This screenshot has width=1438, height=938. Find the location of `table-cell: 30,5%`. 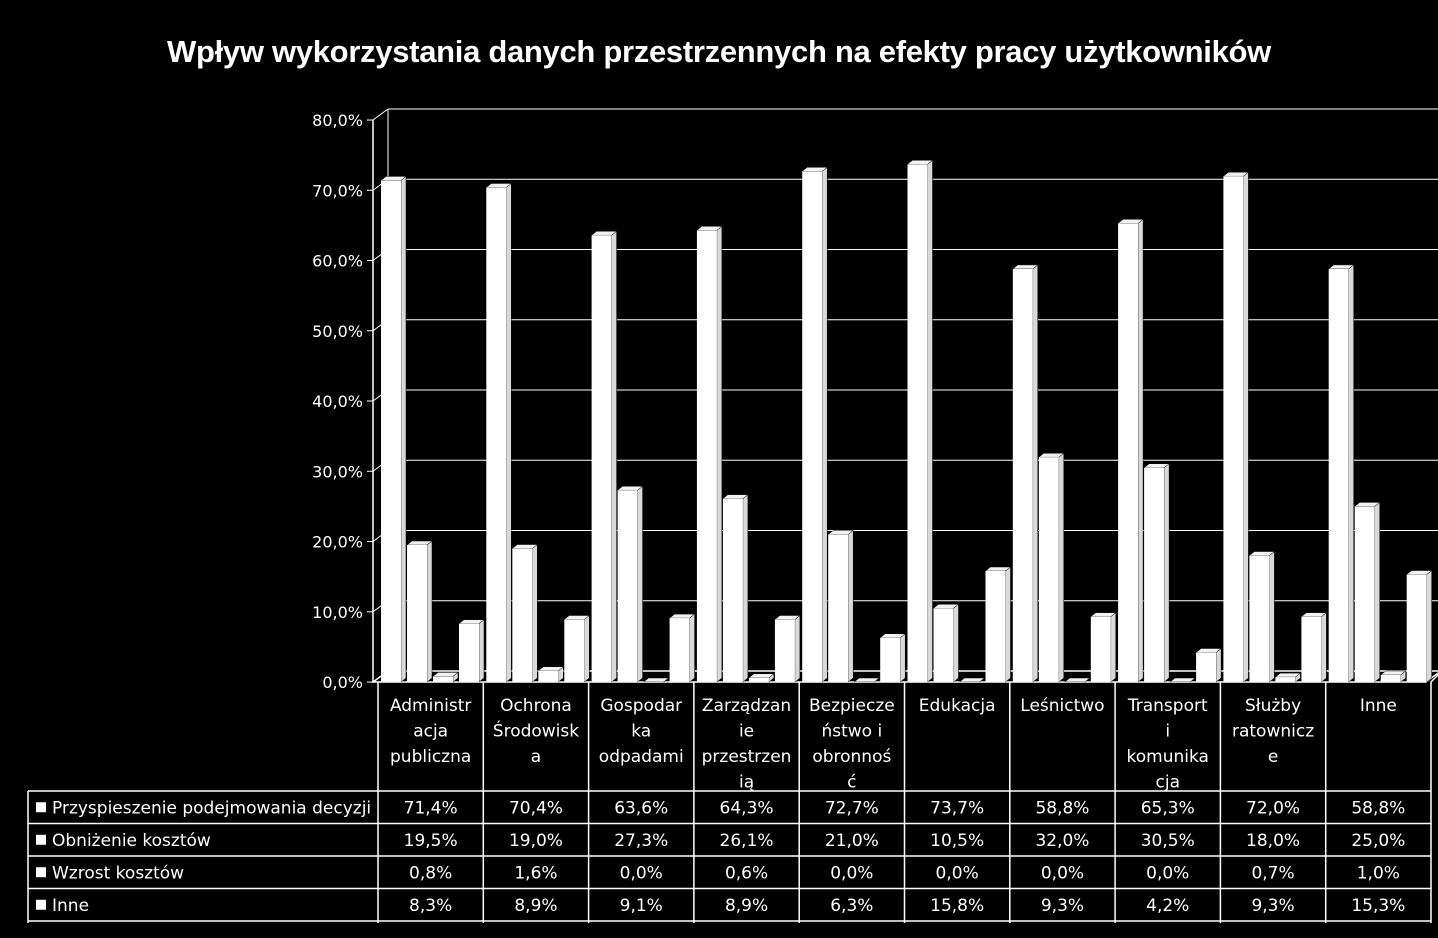

table-cell: 30,5% is located at coordinates (1168, 841).